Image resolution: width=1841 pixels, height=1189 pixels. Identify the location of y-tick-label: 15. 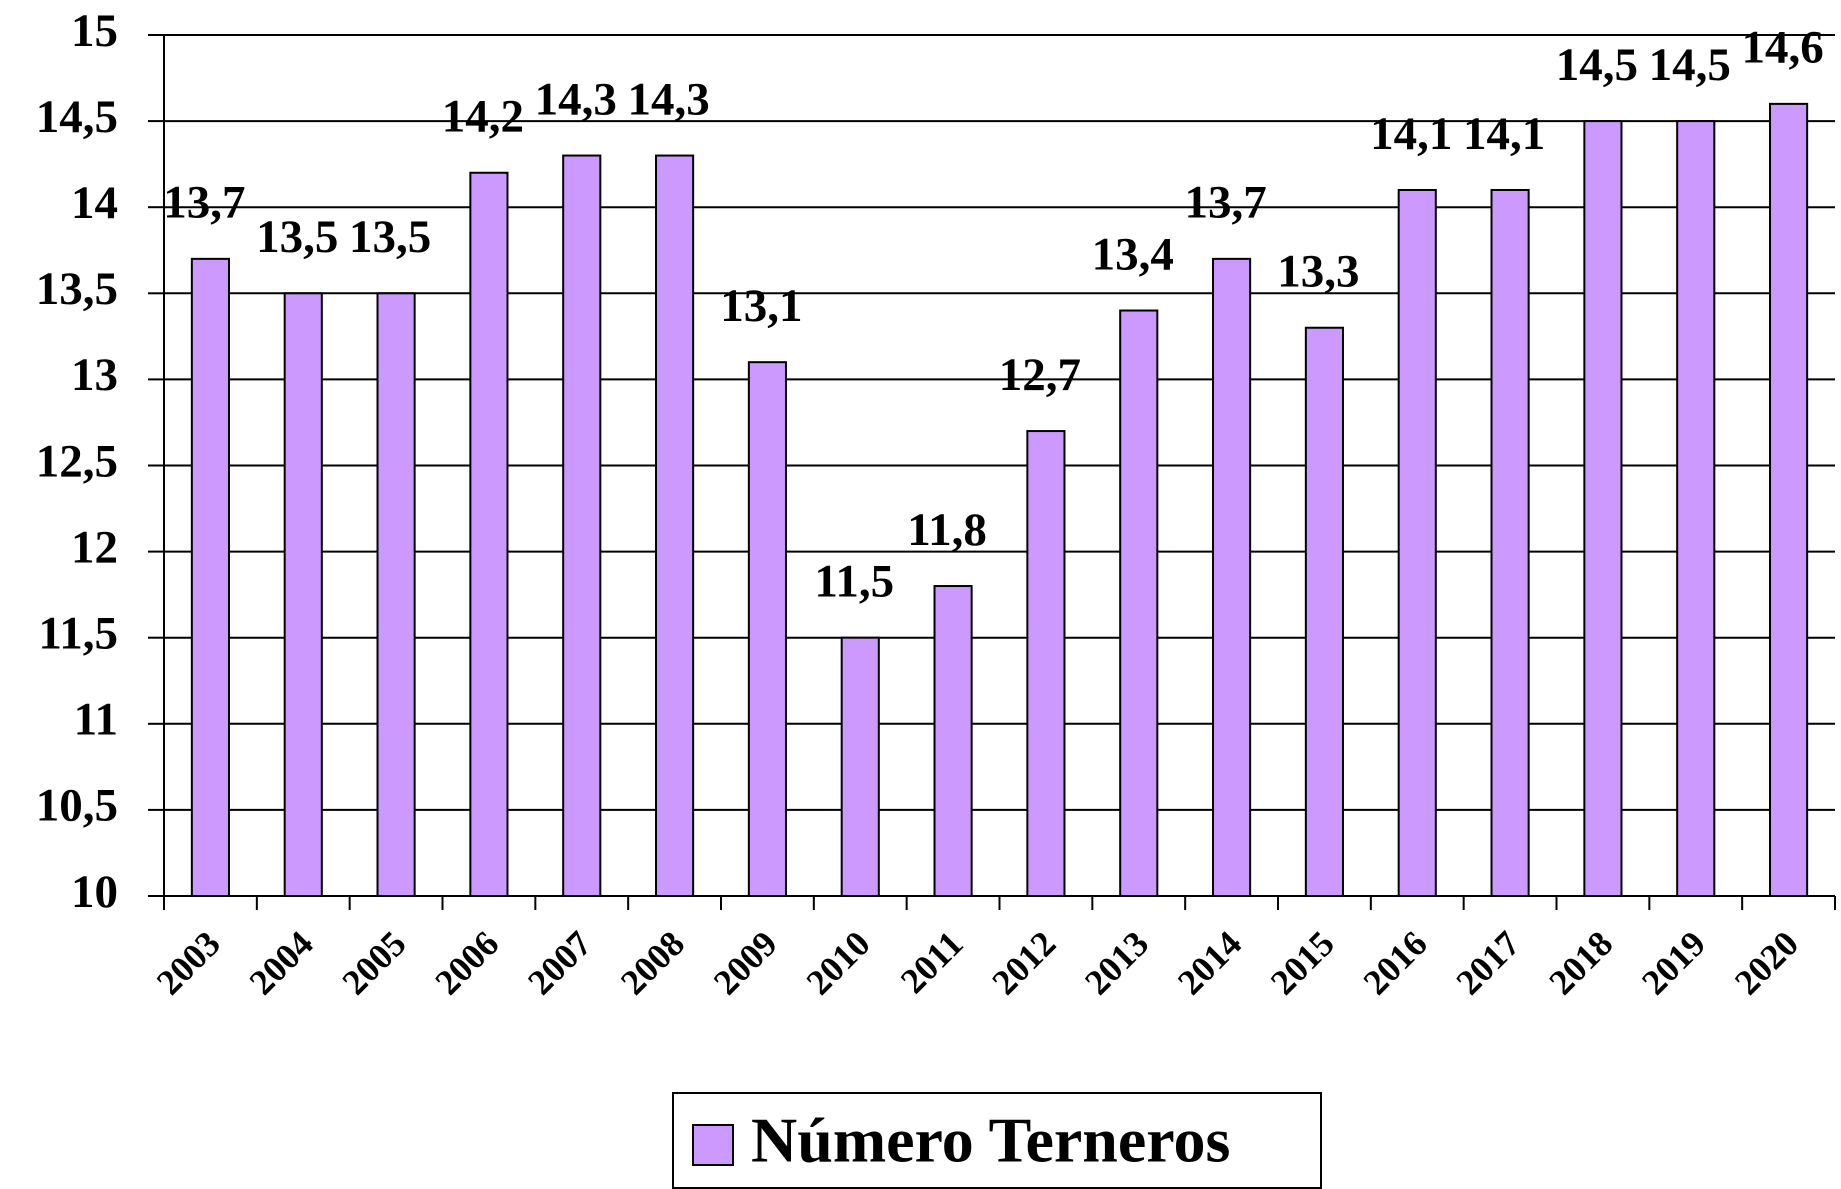
(94, 31).